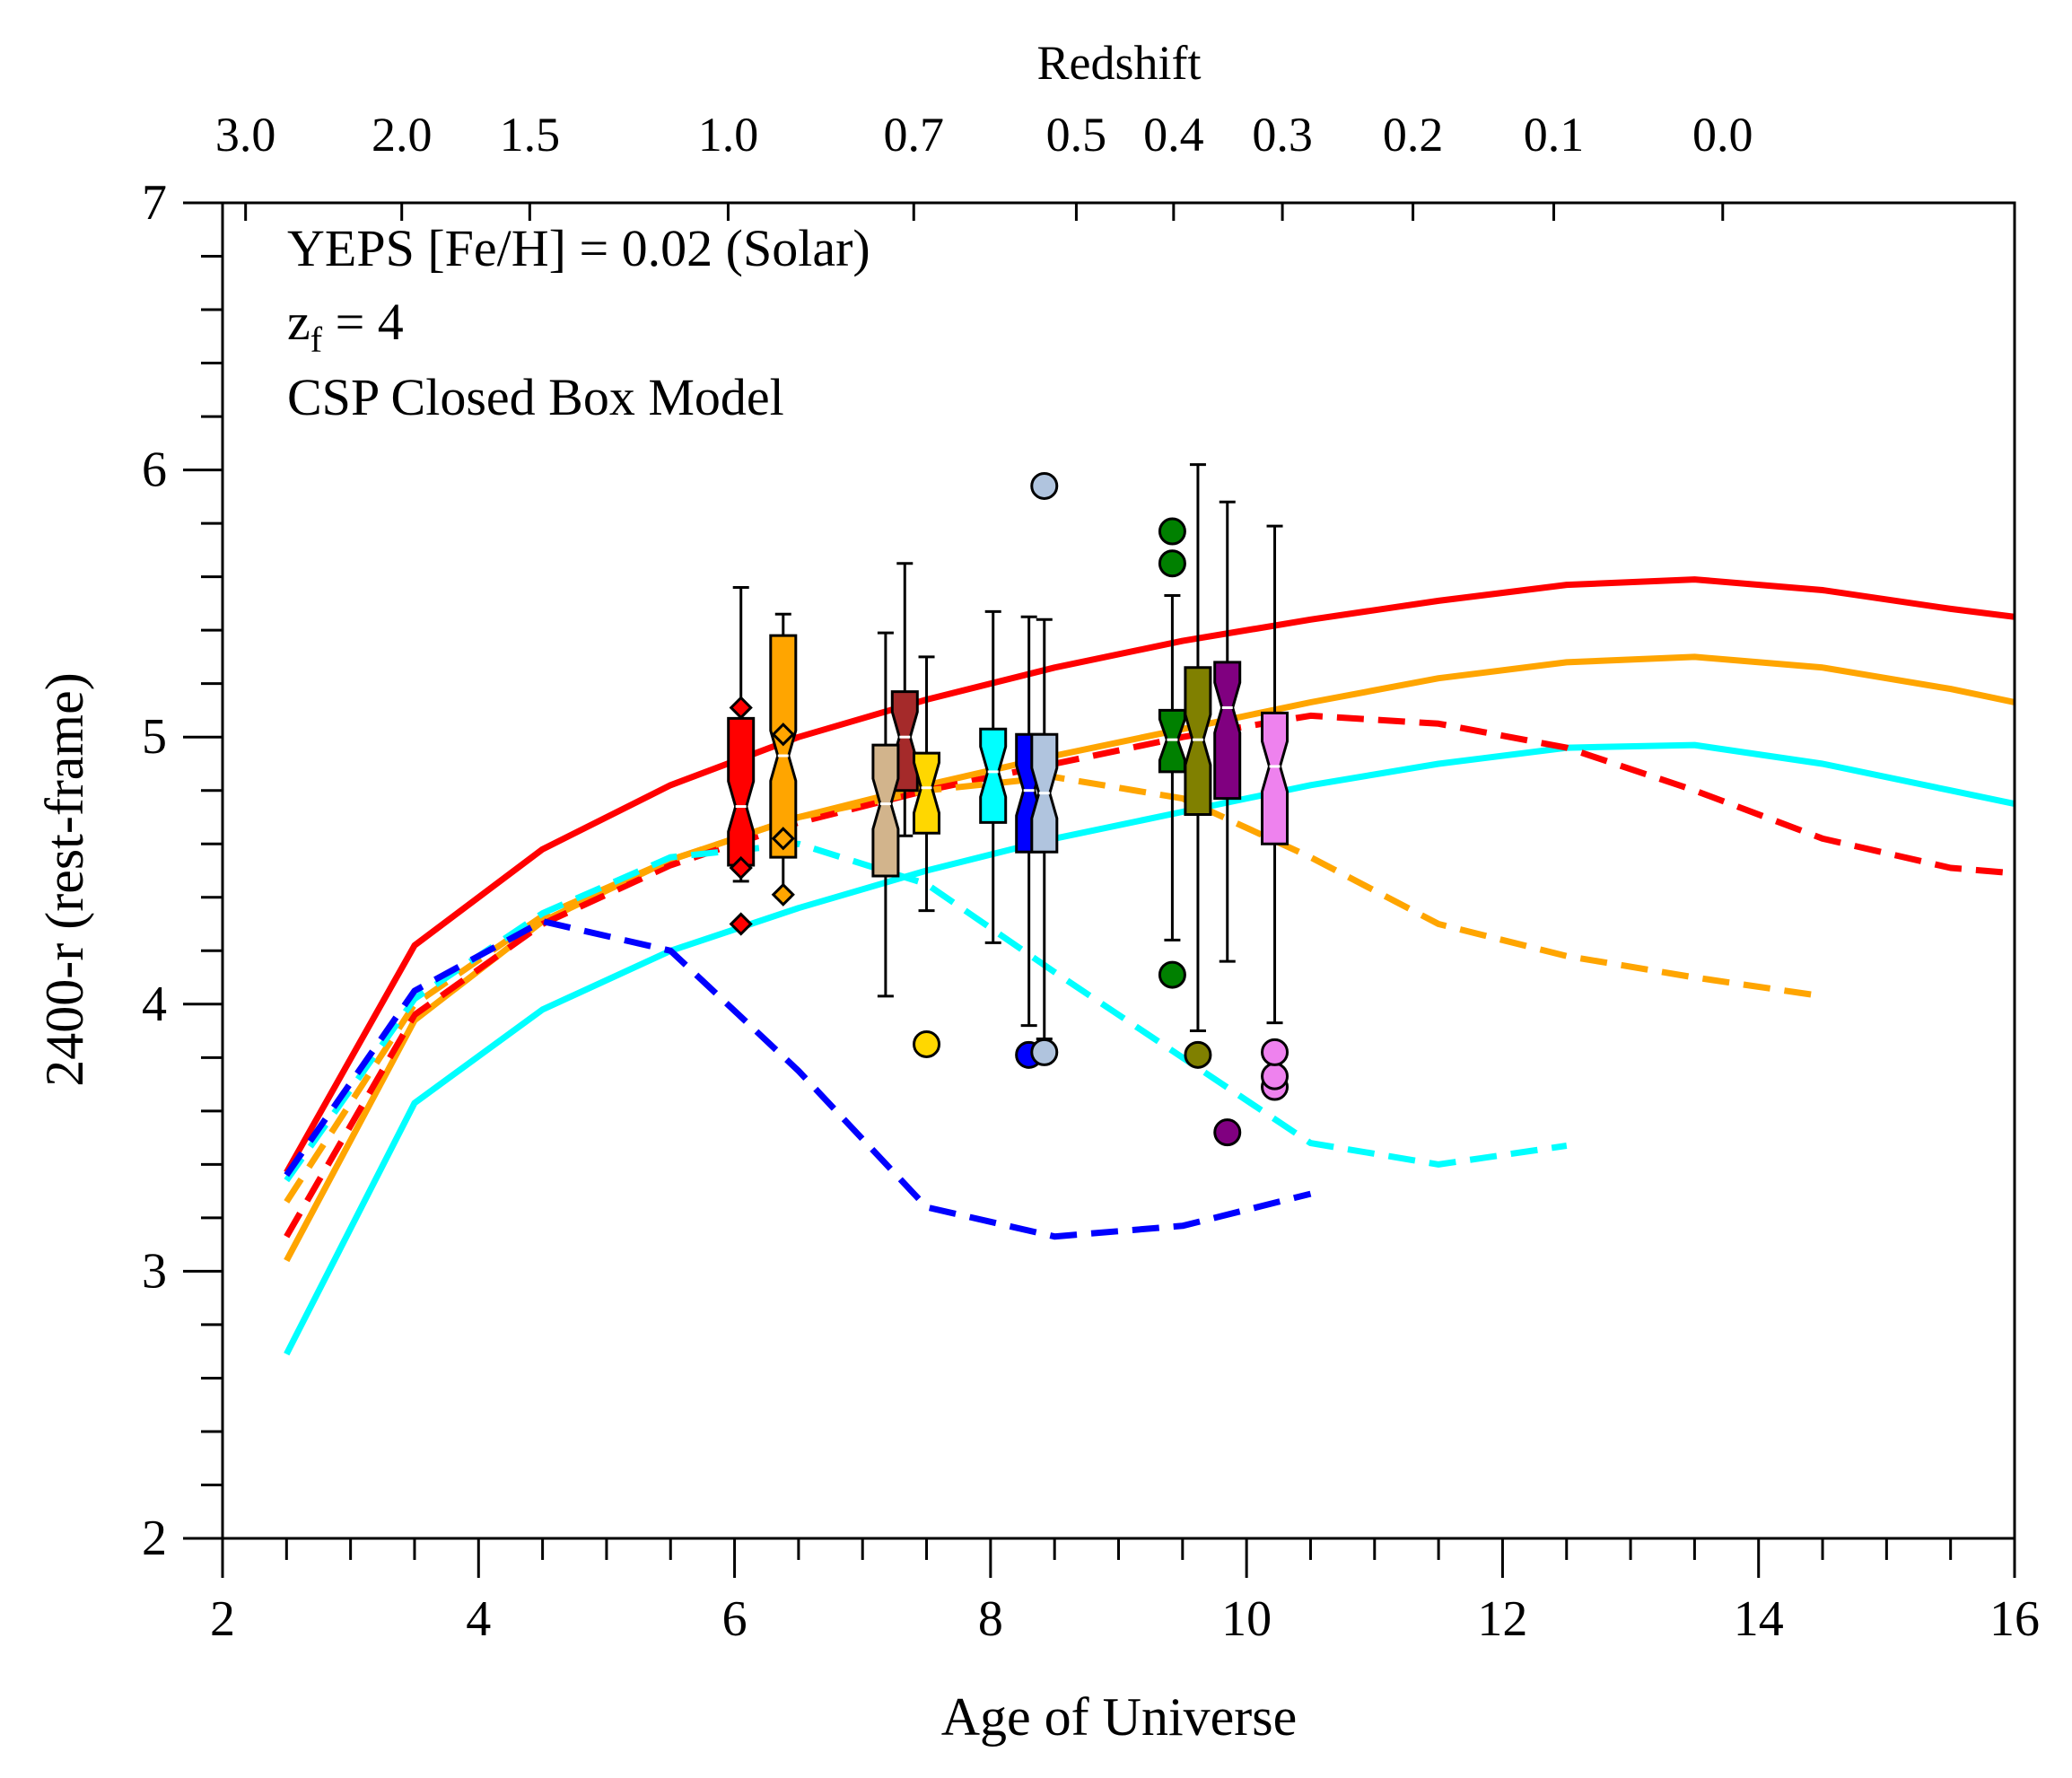 This screenshot has height=1778, width=2072. What do you see at coordinates (245, 135) in the screenshot?
I see `redshift-tick-label: 3.0` at bounding box center [245, 135].